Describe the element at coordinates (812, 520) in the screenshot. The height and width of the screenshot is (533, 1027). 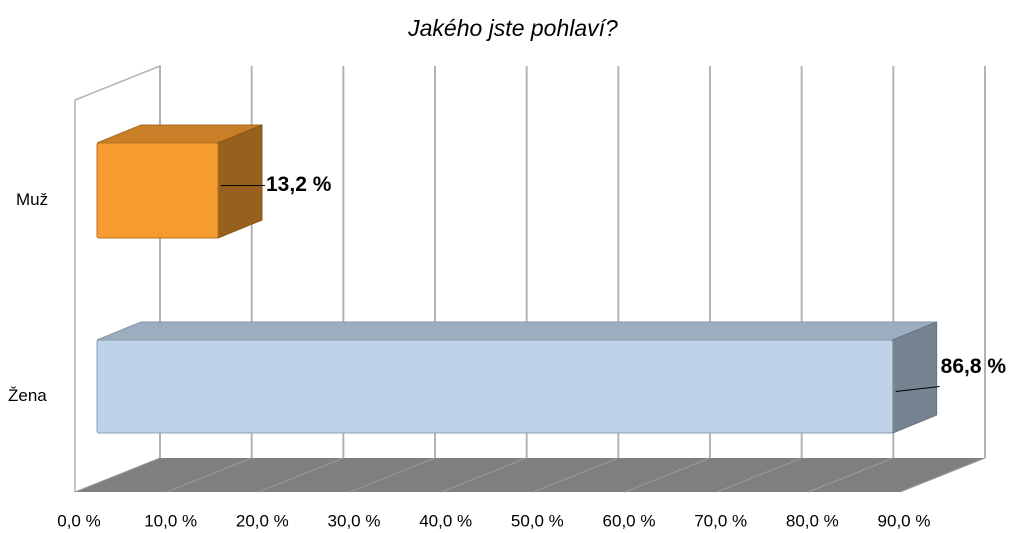
I see `x-tick-label: 80,0 %` at that location.